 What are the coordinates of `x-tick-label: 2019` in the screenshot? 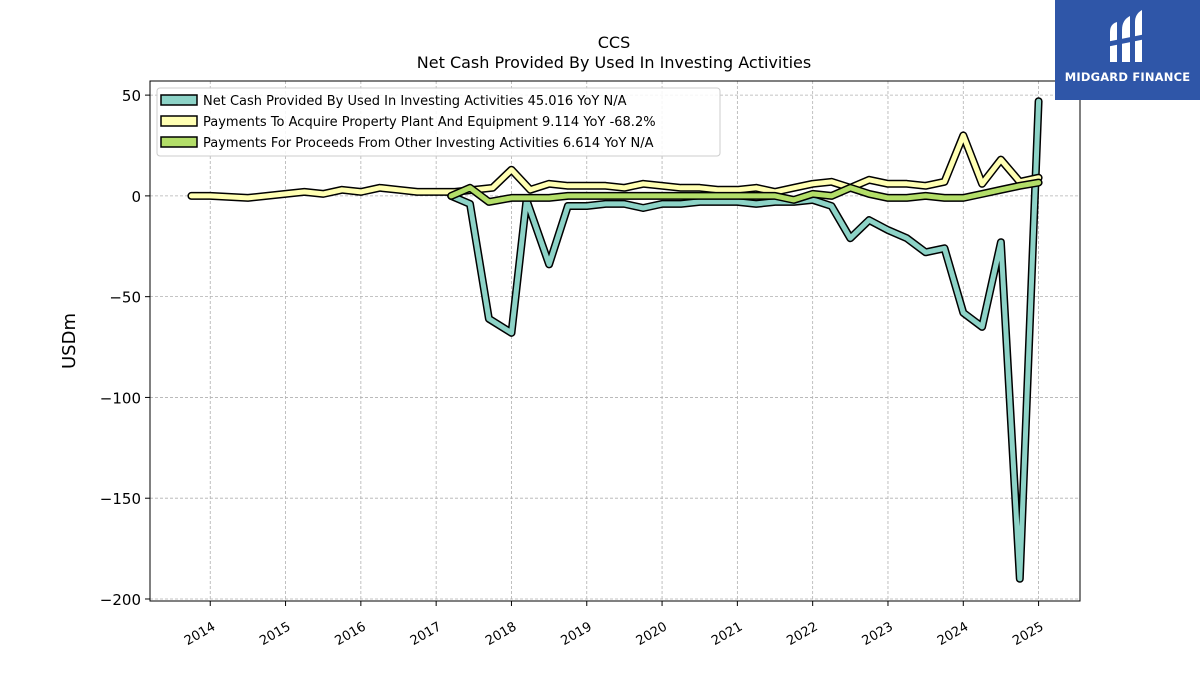 It's located at (576, 634).